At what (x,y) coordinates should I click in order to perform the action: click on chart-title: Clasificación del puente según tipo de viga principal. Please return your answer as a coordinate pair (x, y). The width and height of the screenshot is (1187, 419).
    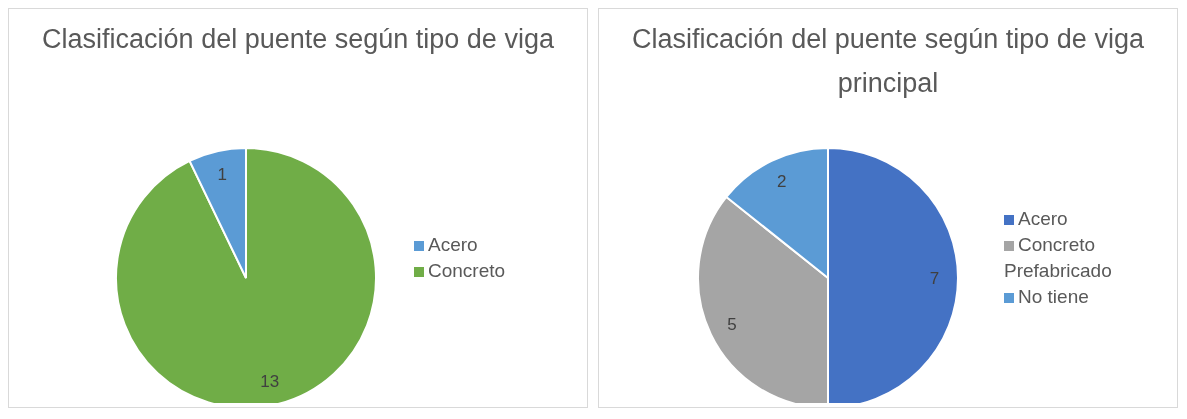
    Looking at the image, I should click on (888, 61).